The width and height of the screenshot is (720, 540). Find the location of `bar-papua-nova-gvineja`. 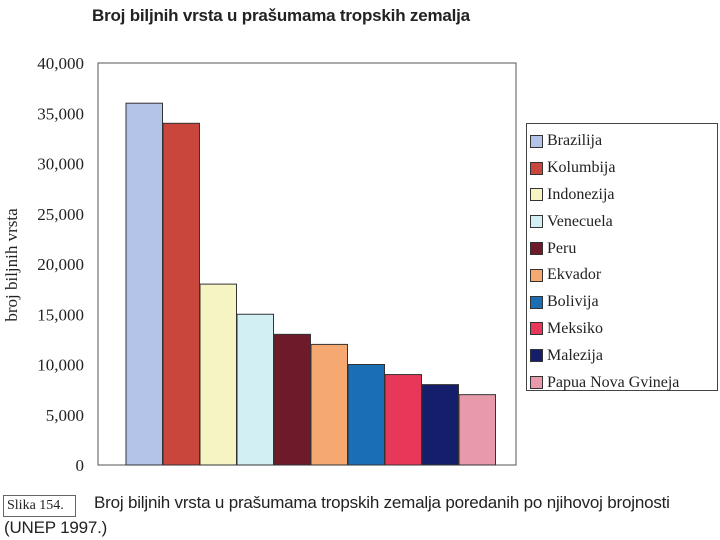

bar-papua-nova-gvineja is located at coordinates (477, 430).